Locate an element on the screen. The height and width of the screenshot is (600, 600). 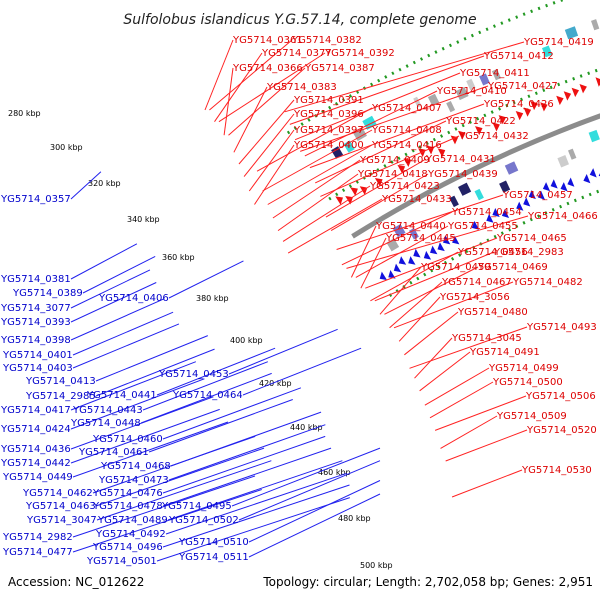
gene-label: YG5714_0387 is located at coordinates (339, 68).